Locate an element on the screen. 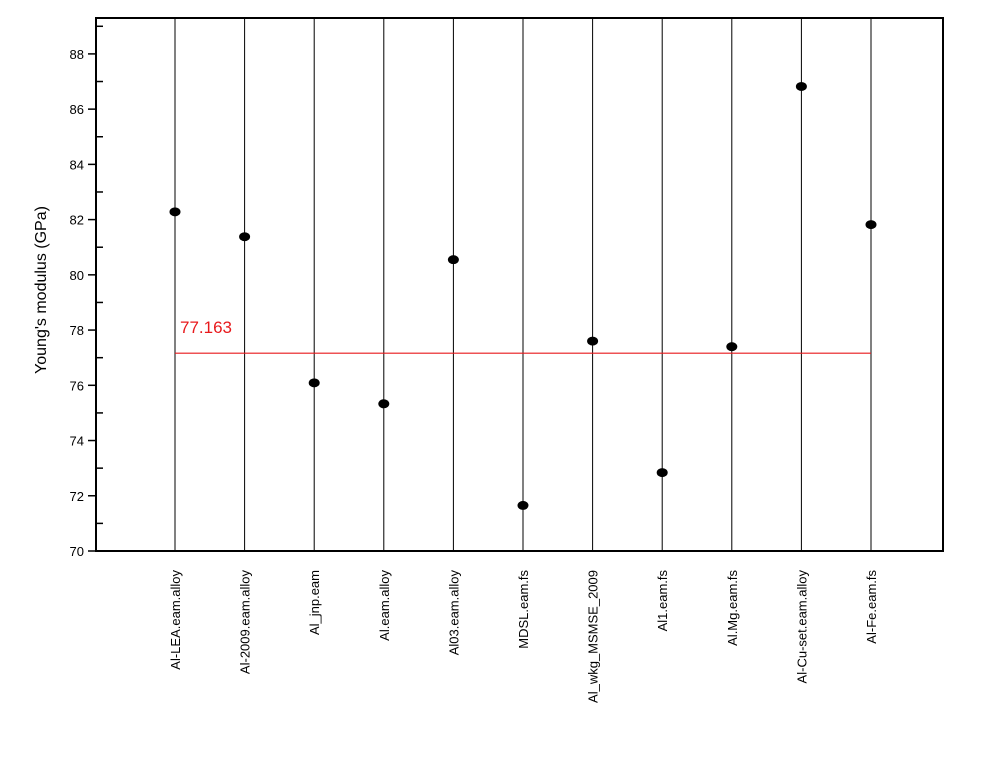  x-tick-label: MDSL.eam.fs is located at coordinates (523, 609).